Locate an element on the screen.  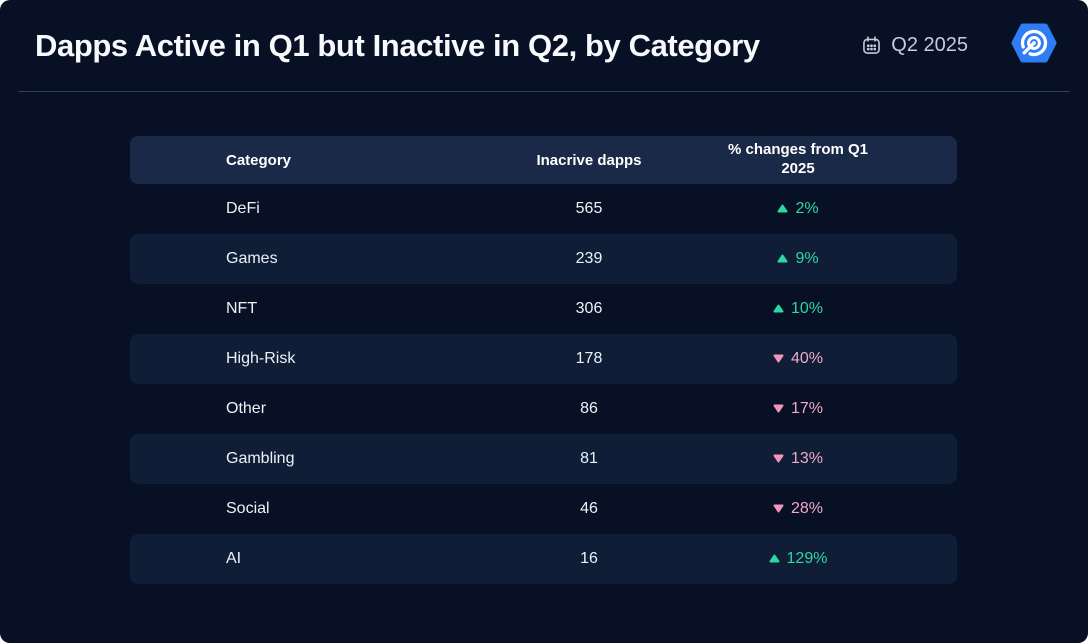
change-value: 17% is located at coordinates (807, 408).